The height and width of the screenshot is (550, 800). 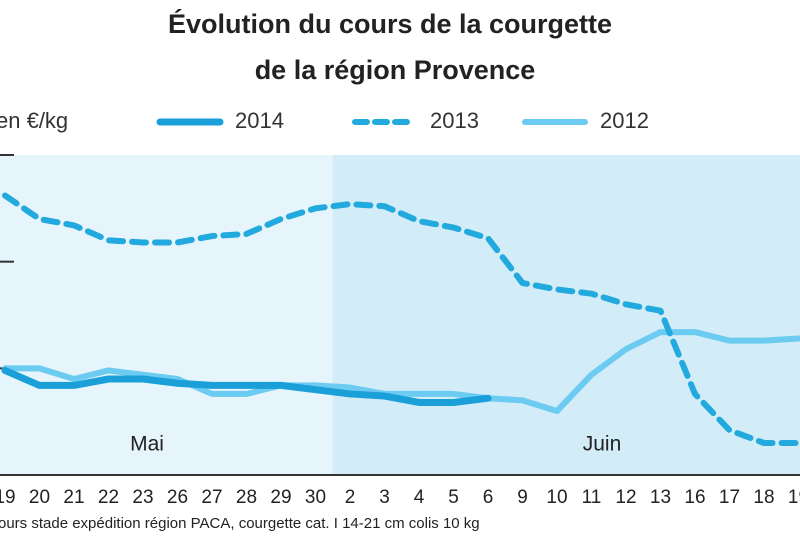 What do you see at coordinates (602, 444) in the screenshot?
I see `annotation: Juin` at bounding box center [602, 444].